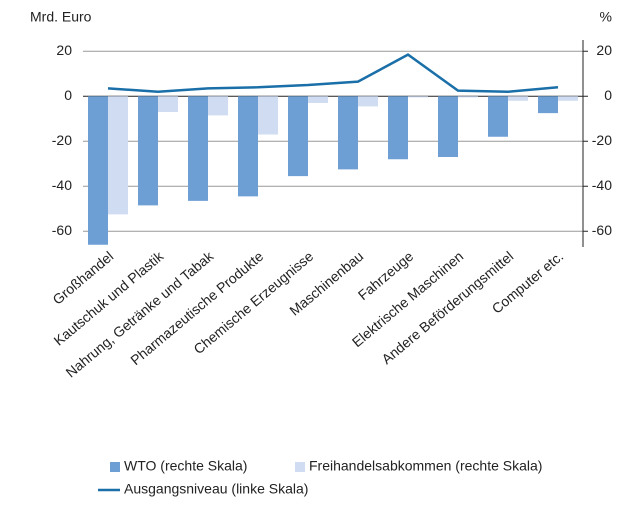  Describe the element at coordinates (62, 230) in the screenshot. I see `y-tick-label: -60` at that location.